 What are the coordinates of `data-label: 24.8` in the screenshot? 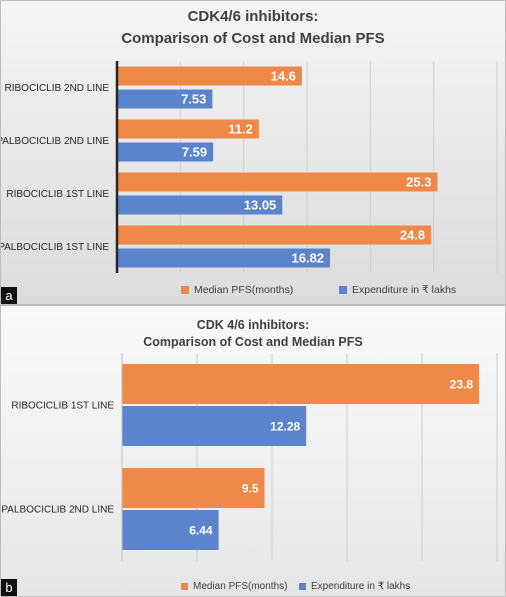 It's located at (412, 235).